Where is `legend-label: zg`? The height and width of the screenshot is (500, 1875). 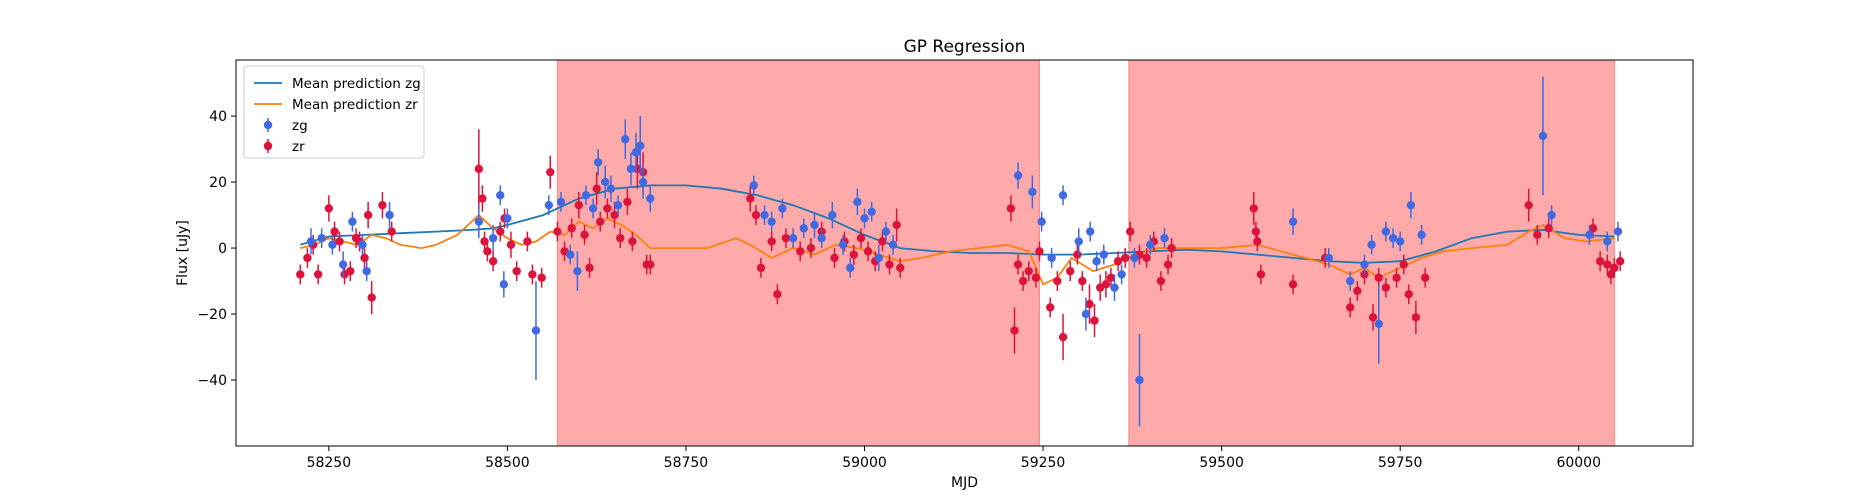 legend-label: zg is located at coordinates (300, 126).